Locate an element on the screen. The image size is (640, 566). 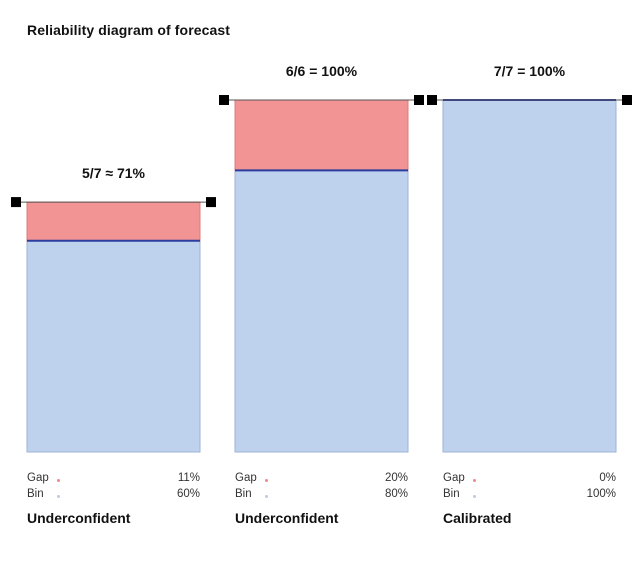
bin-row: Bin 80% is located at coordinates (321, 496).